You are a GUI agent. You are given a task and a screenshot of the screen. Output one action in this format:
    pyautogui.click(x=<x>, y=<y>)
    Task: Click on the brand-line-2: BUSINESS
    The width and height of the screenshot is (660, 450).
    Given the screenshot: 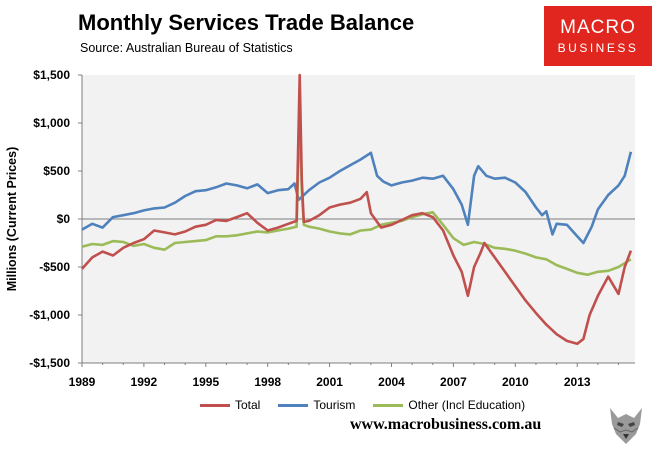 What is the action you would take?
    pyautogui.click(x=598, y=48)
    